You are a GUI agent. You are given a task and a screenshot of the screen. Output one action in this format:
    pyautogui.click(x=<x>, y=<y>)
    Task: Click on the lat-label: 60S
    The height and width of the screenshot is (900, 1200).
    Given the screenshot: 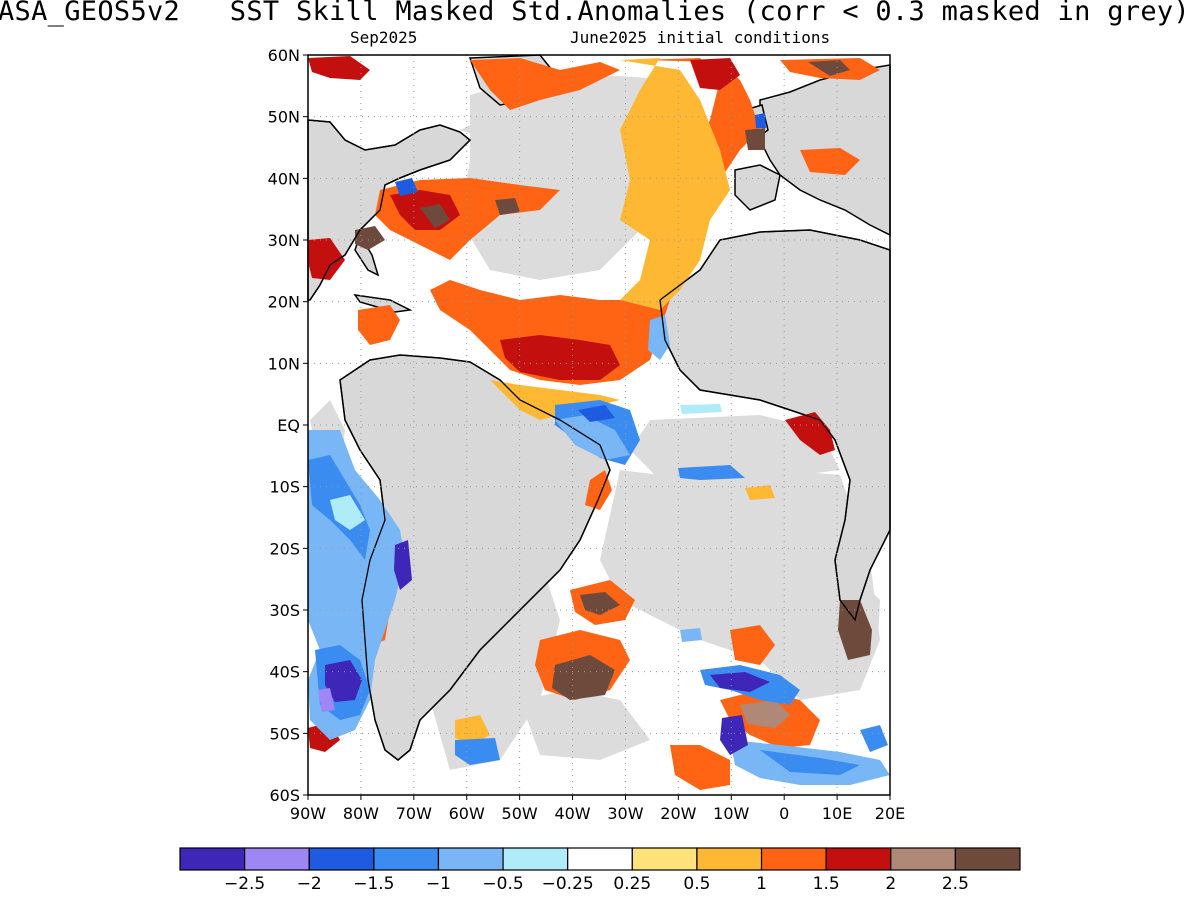 What is the action you would take?
    pyautogui.click(x=284, y=795)
    